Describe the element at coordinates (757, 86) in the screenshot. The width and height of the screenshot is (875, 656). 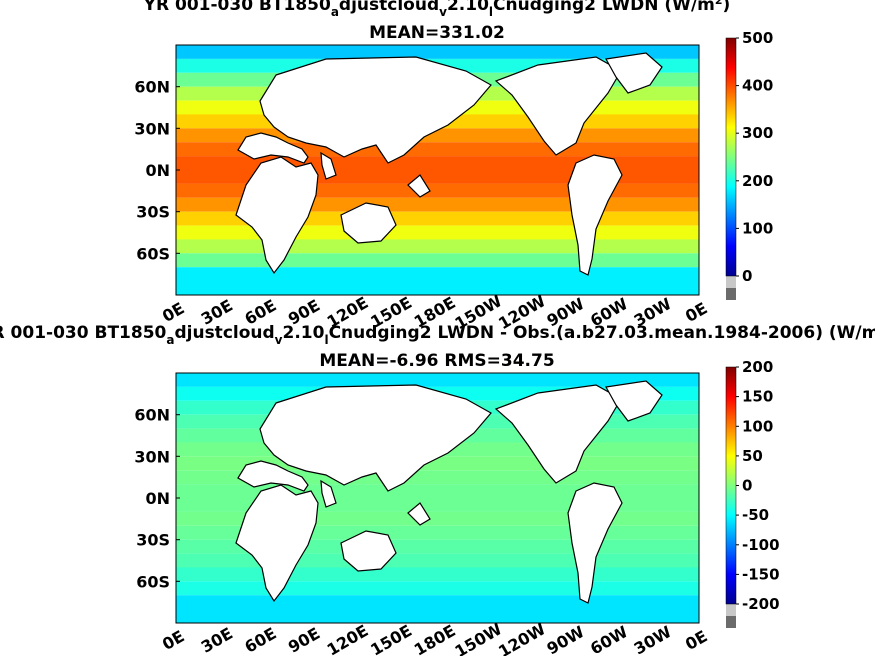
I see `colorbar-tick-label: 400` at that location.